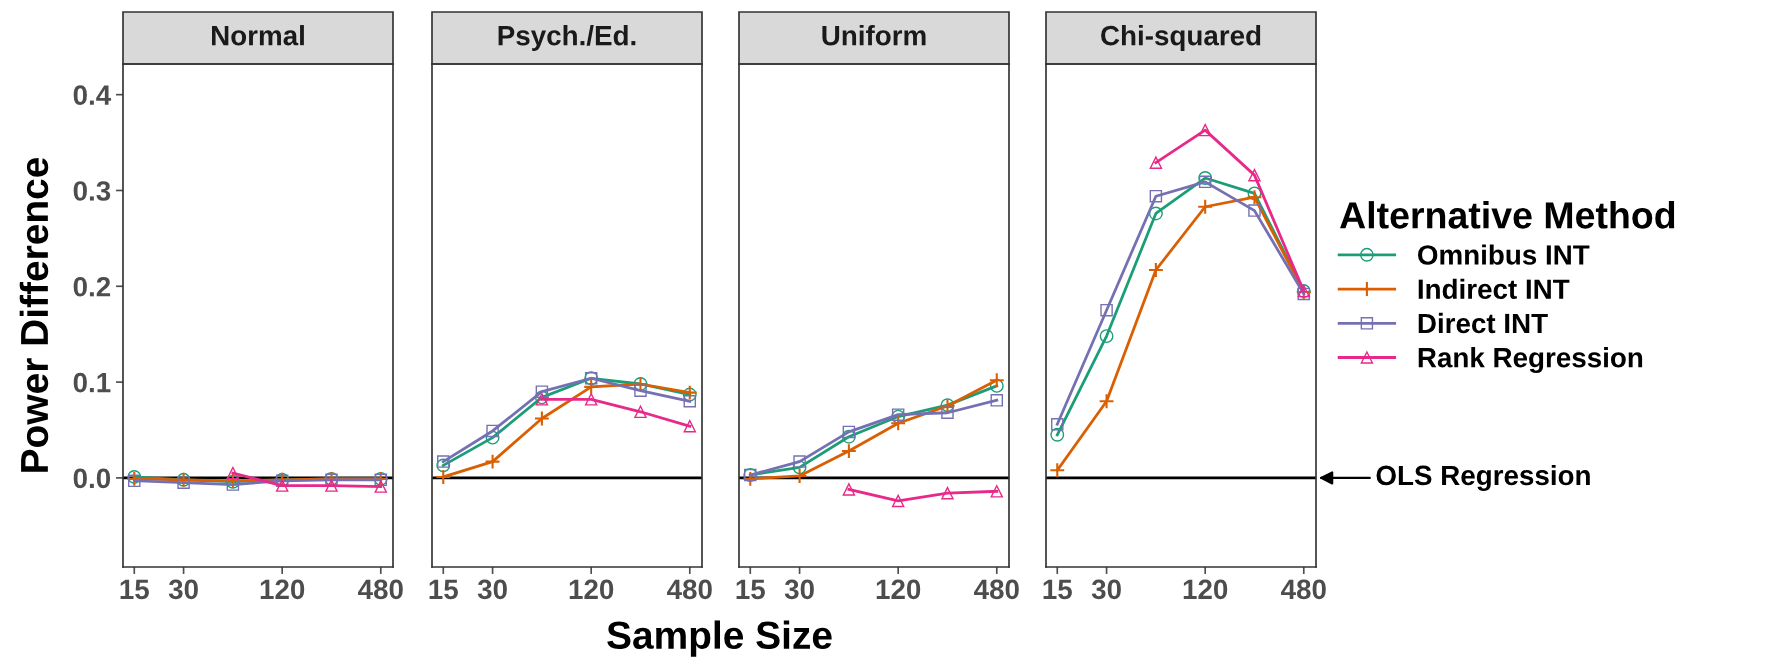 The image size is (1766, 660). I want to click on y-tick-label: 0.4, so click(92, 95).